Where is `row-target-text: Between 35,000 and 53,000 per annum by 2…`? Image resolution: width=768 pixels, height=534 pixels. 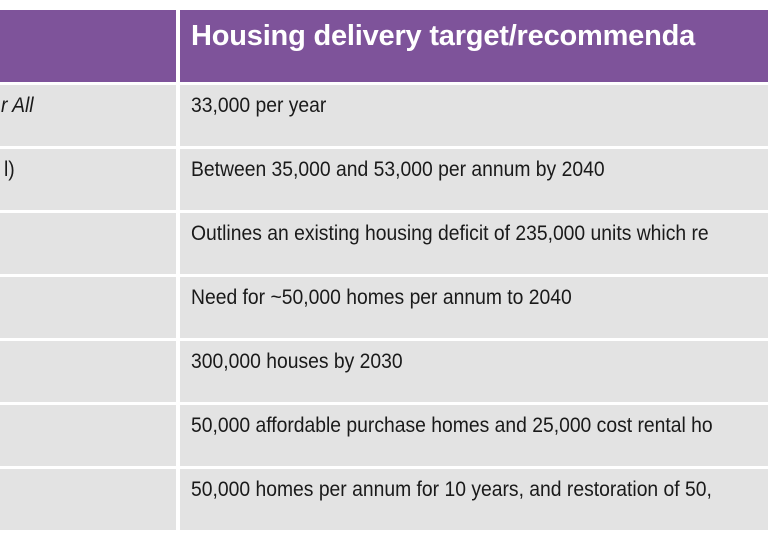
row-target-text: Between 35,000 and 53,000 per annum by 2… is located at coordinates (398, 169).